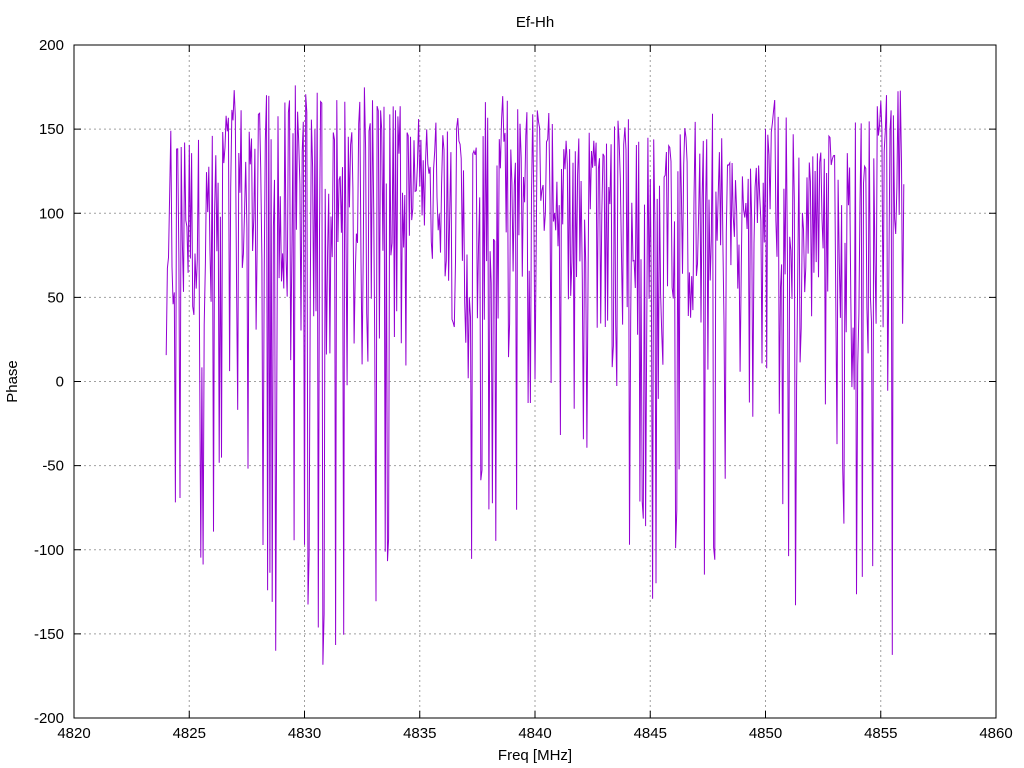  What do you see at coordinates (73, 733) in the screenshot?
I see `x-tick-label: 4820` at bounding box center [73, 733].